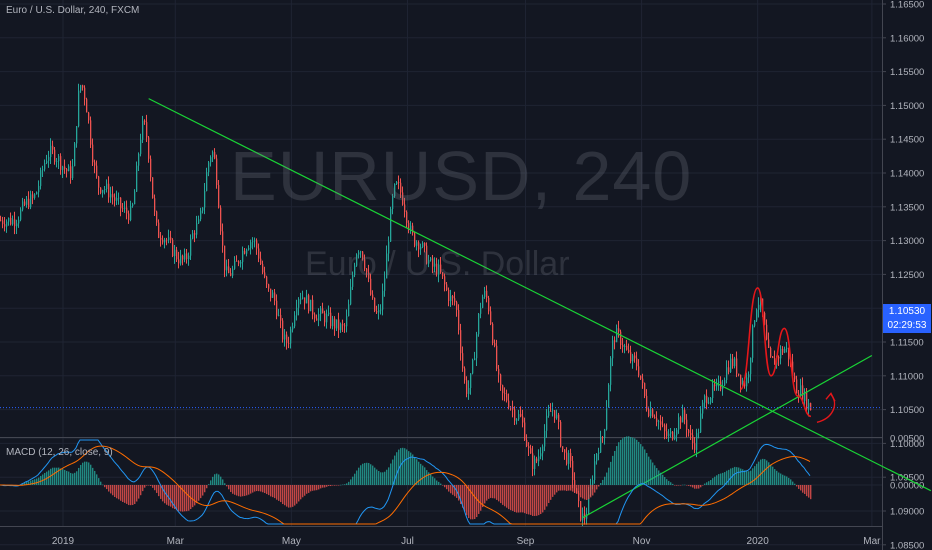  What do you see at coordinates (59, 452) in the screenshot?
I see `macd-title: MACD (12, 26, close, 9)` at bounding box center [59, 452].